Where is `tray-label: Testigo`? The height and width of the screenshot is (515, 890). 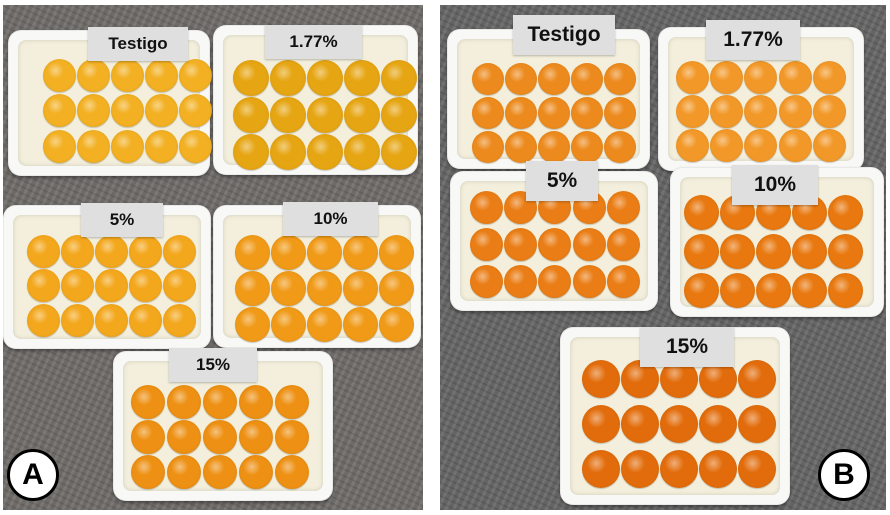
tray-label: Testigo is located at coordinates (564, 35).